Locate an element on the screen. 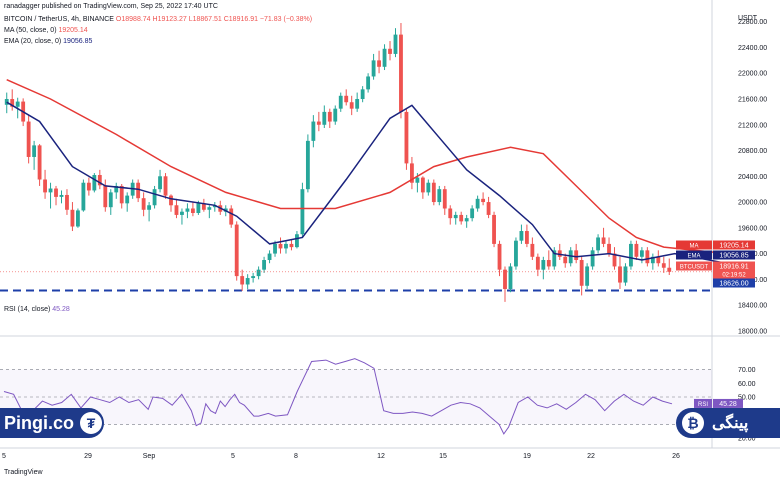 This screenshot has width=780, height=480. y-tick-label: 21200.00 is located at coordinates (752, 125).